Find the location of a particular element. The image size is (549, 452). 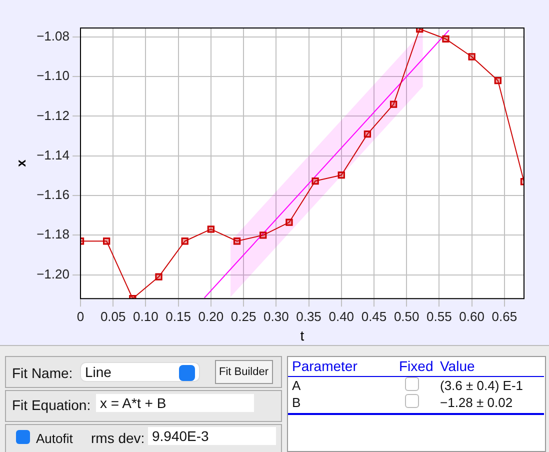

text: Line is located at coordinates (140, 372).